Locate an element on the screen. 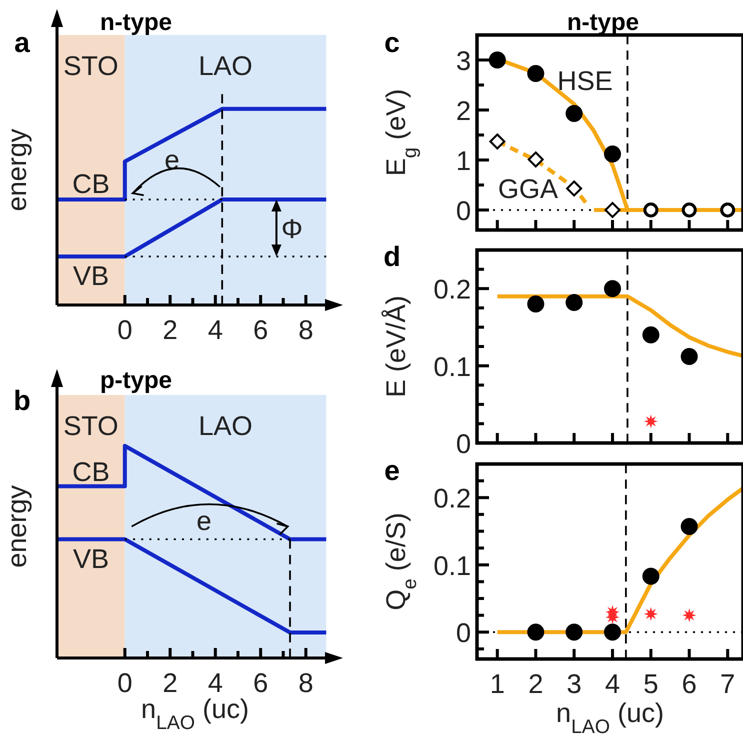 The width and height of the screenshot is (743, 740). y-tick-label: 2 is located at coordinates (463, 111).